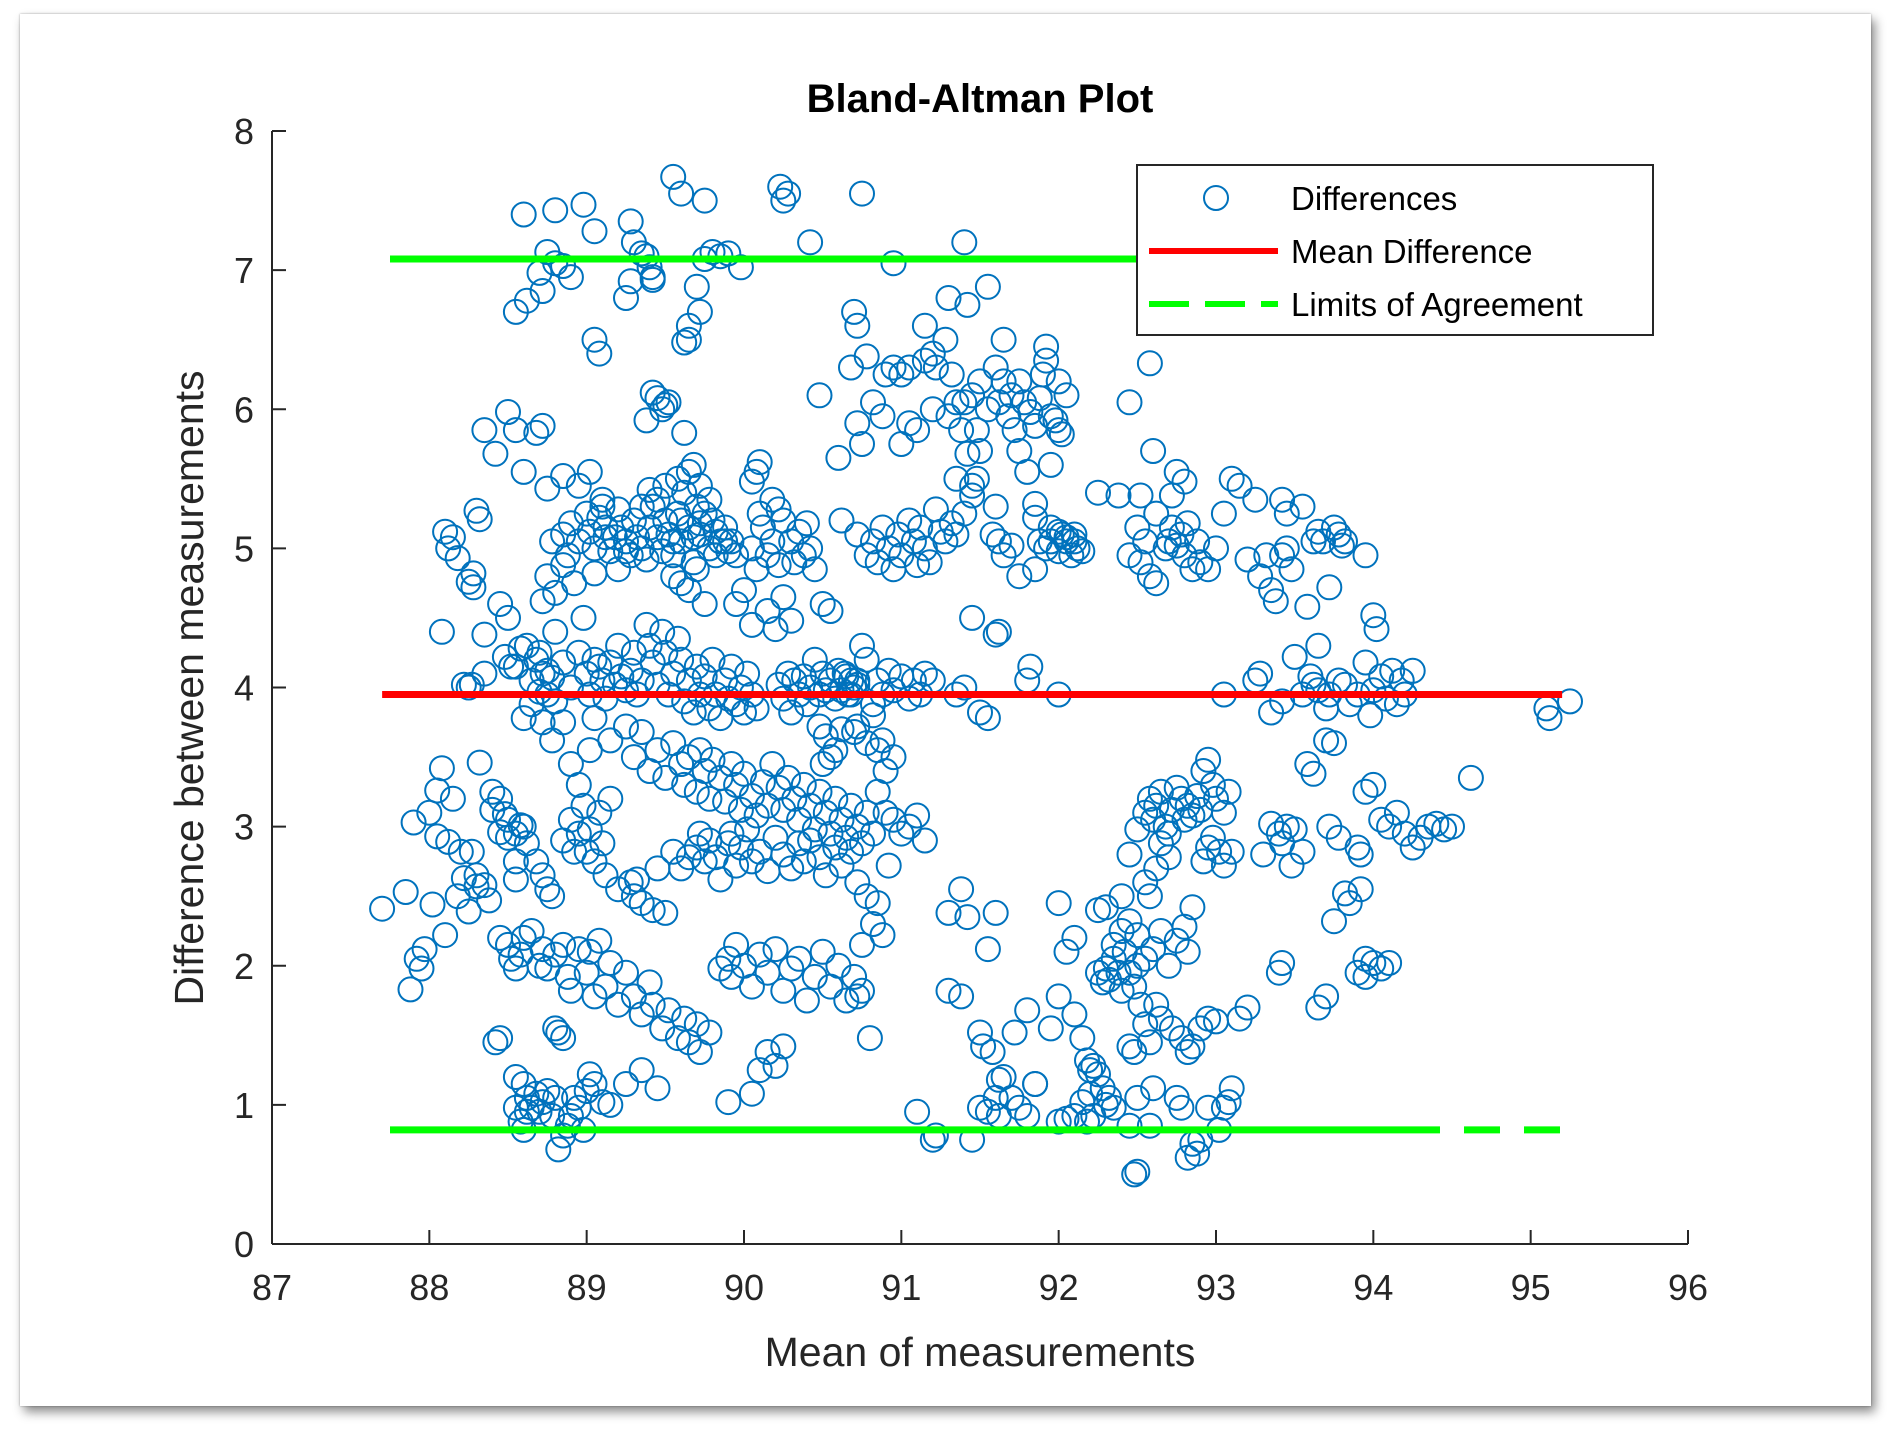  I want to click on y-tick-label: 7, so click(244, 270).